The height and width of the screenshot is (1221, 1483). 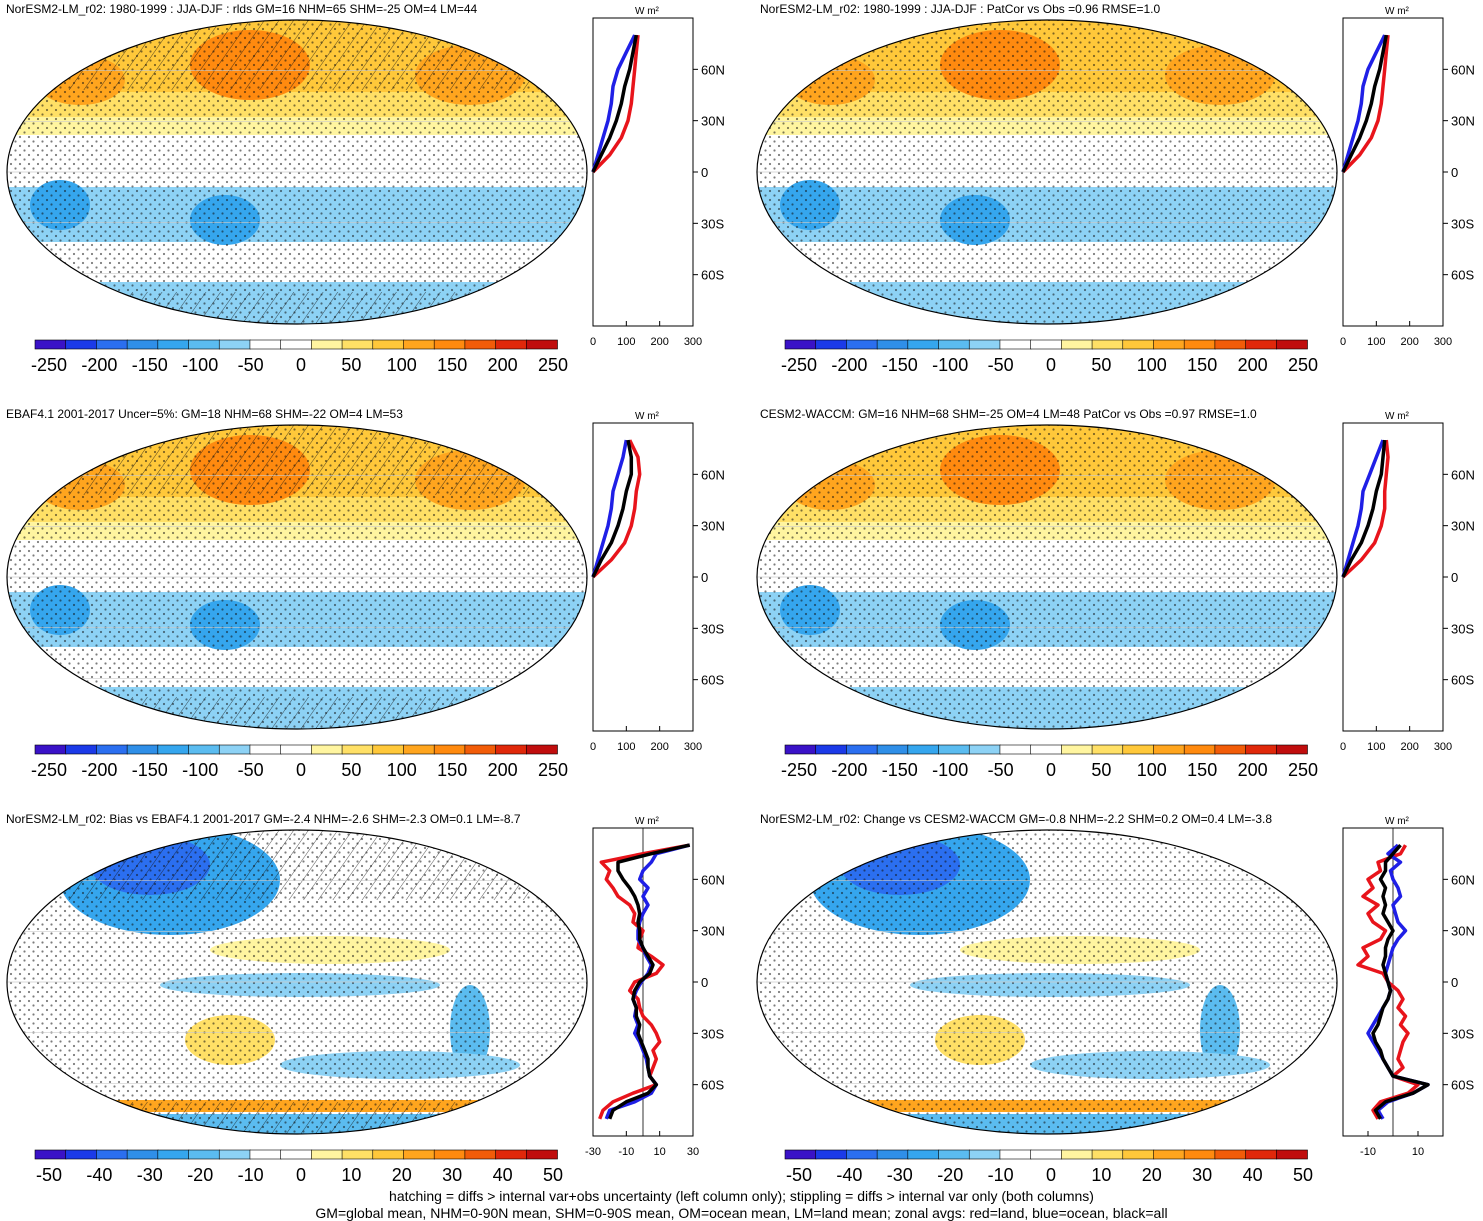 What do you see at coordinates (1409, 342) in the screenshot?
I see `profile-x-tick-label: 200` at bounding box center [1409, 342].